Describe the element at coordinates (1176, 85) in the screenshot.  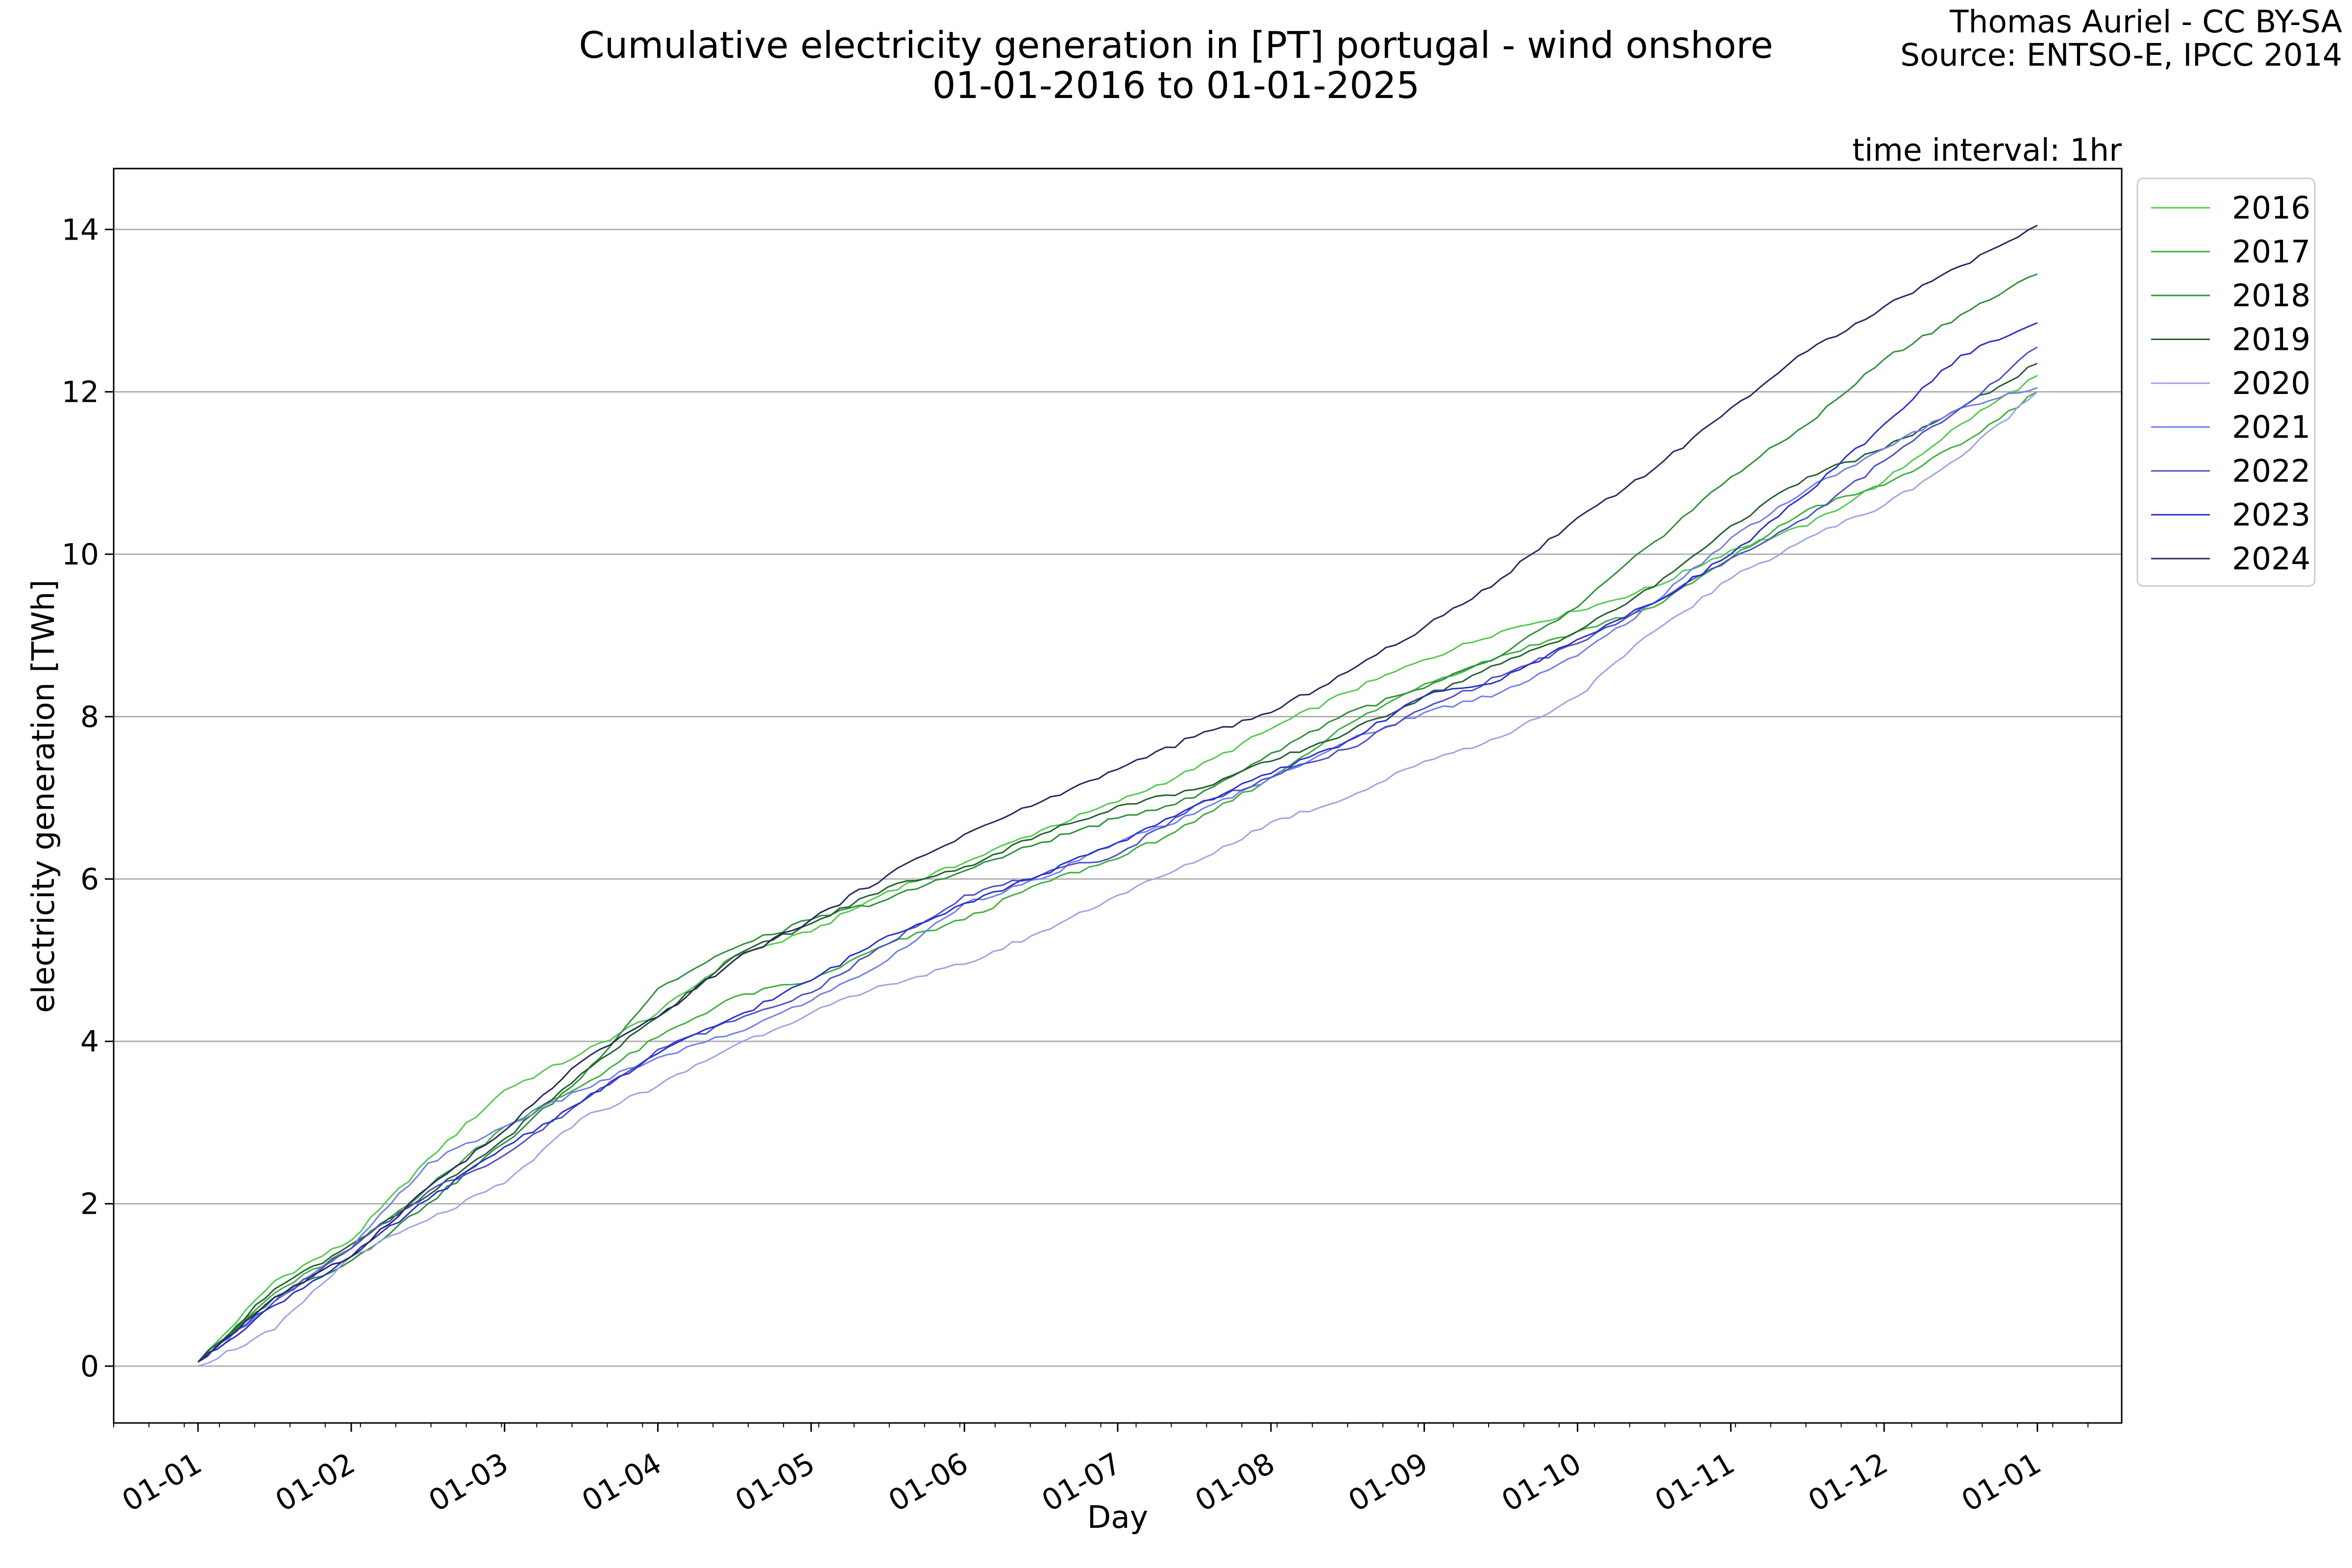
I see `chart-title-line2: 01-01-2016 to 01-01-2025` at that location.